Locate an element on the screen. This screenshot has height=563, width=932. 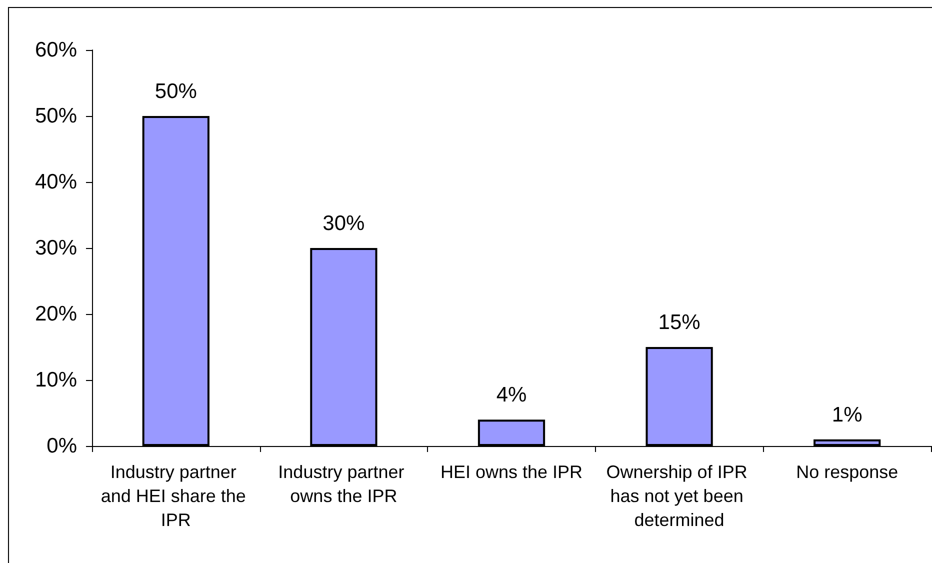
data-label: 30% is located at coordinates (343, 223).